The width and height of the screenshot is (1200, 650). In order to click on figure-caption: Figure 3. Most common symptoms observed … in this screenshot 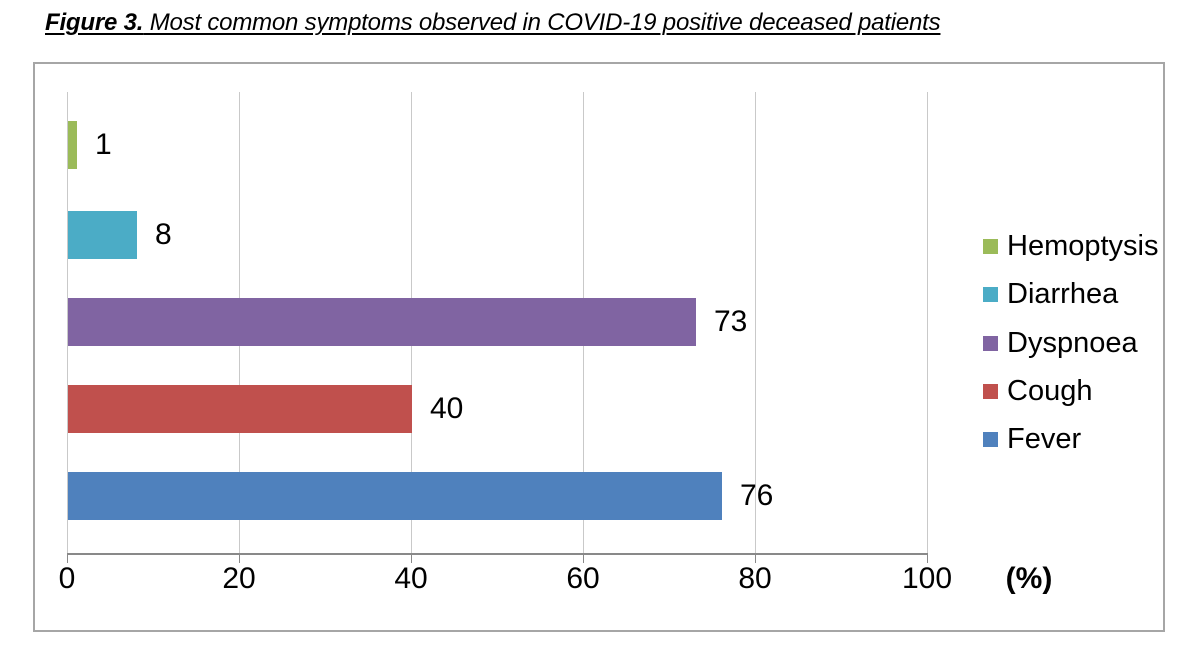, I will do `click(493, 23)`.